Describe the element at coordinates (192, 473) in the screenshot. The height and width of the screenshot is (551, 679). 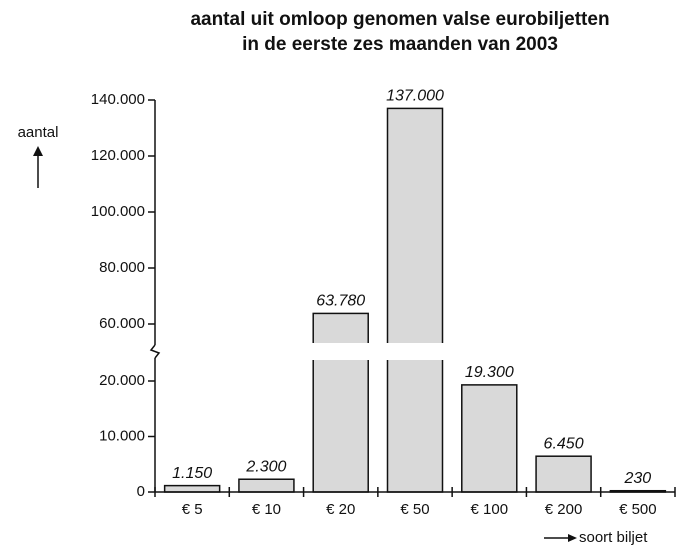
I see `value-label: 1.150` at that location.